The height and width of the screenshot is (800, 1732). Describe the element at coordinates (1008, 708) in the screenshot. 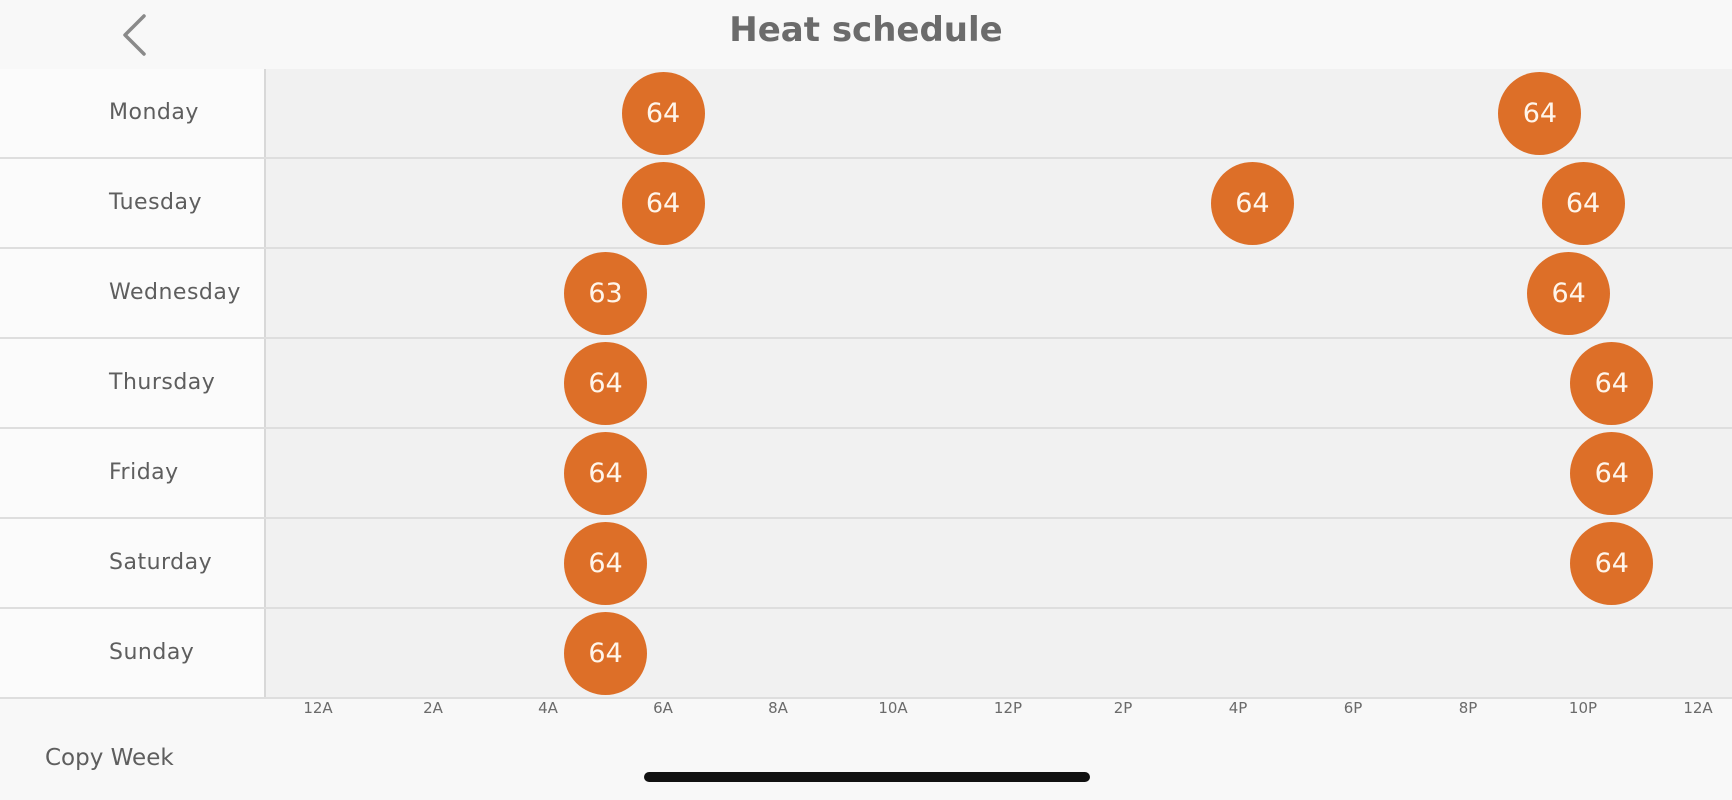

I see `tick-label: 12P` at that location.